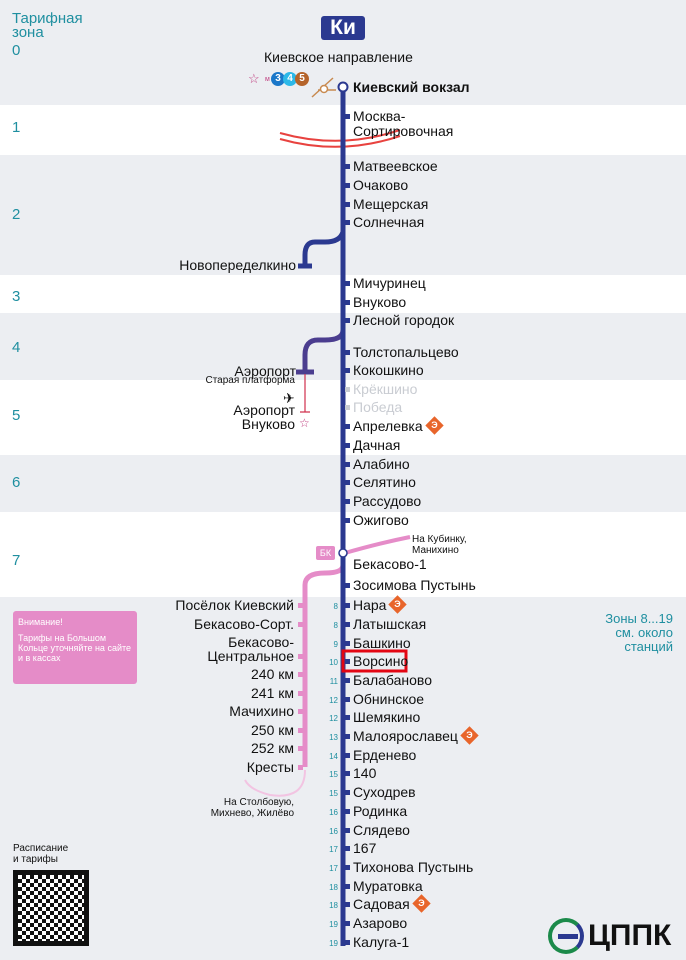 Image resolution: width=686 pixels, height=960 pixels. What do you see at coordinates (333, 868) in the screenshot?
I see `station-zone: 17` at bounding box center [333, 868].